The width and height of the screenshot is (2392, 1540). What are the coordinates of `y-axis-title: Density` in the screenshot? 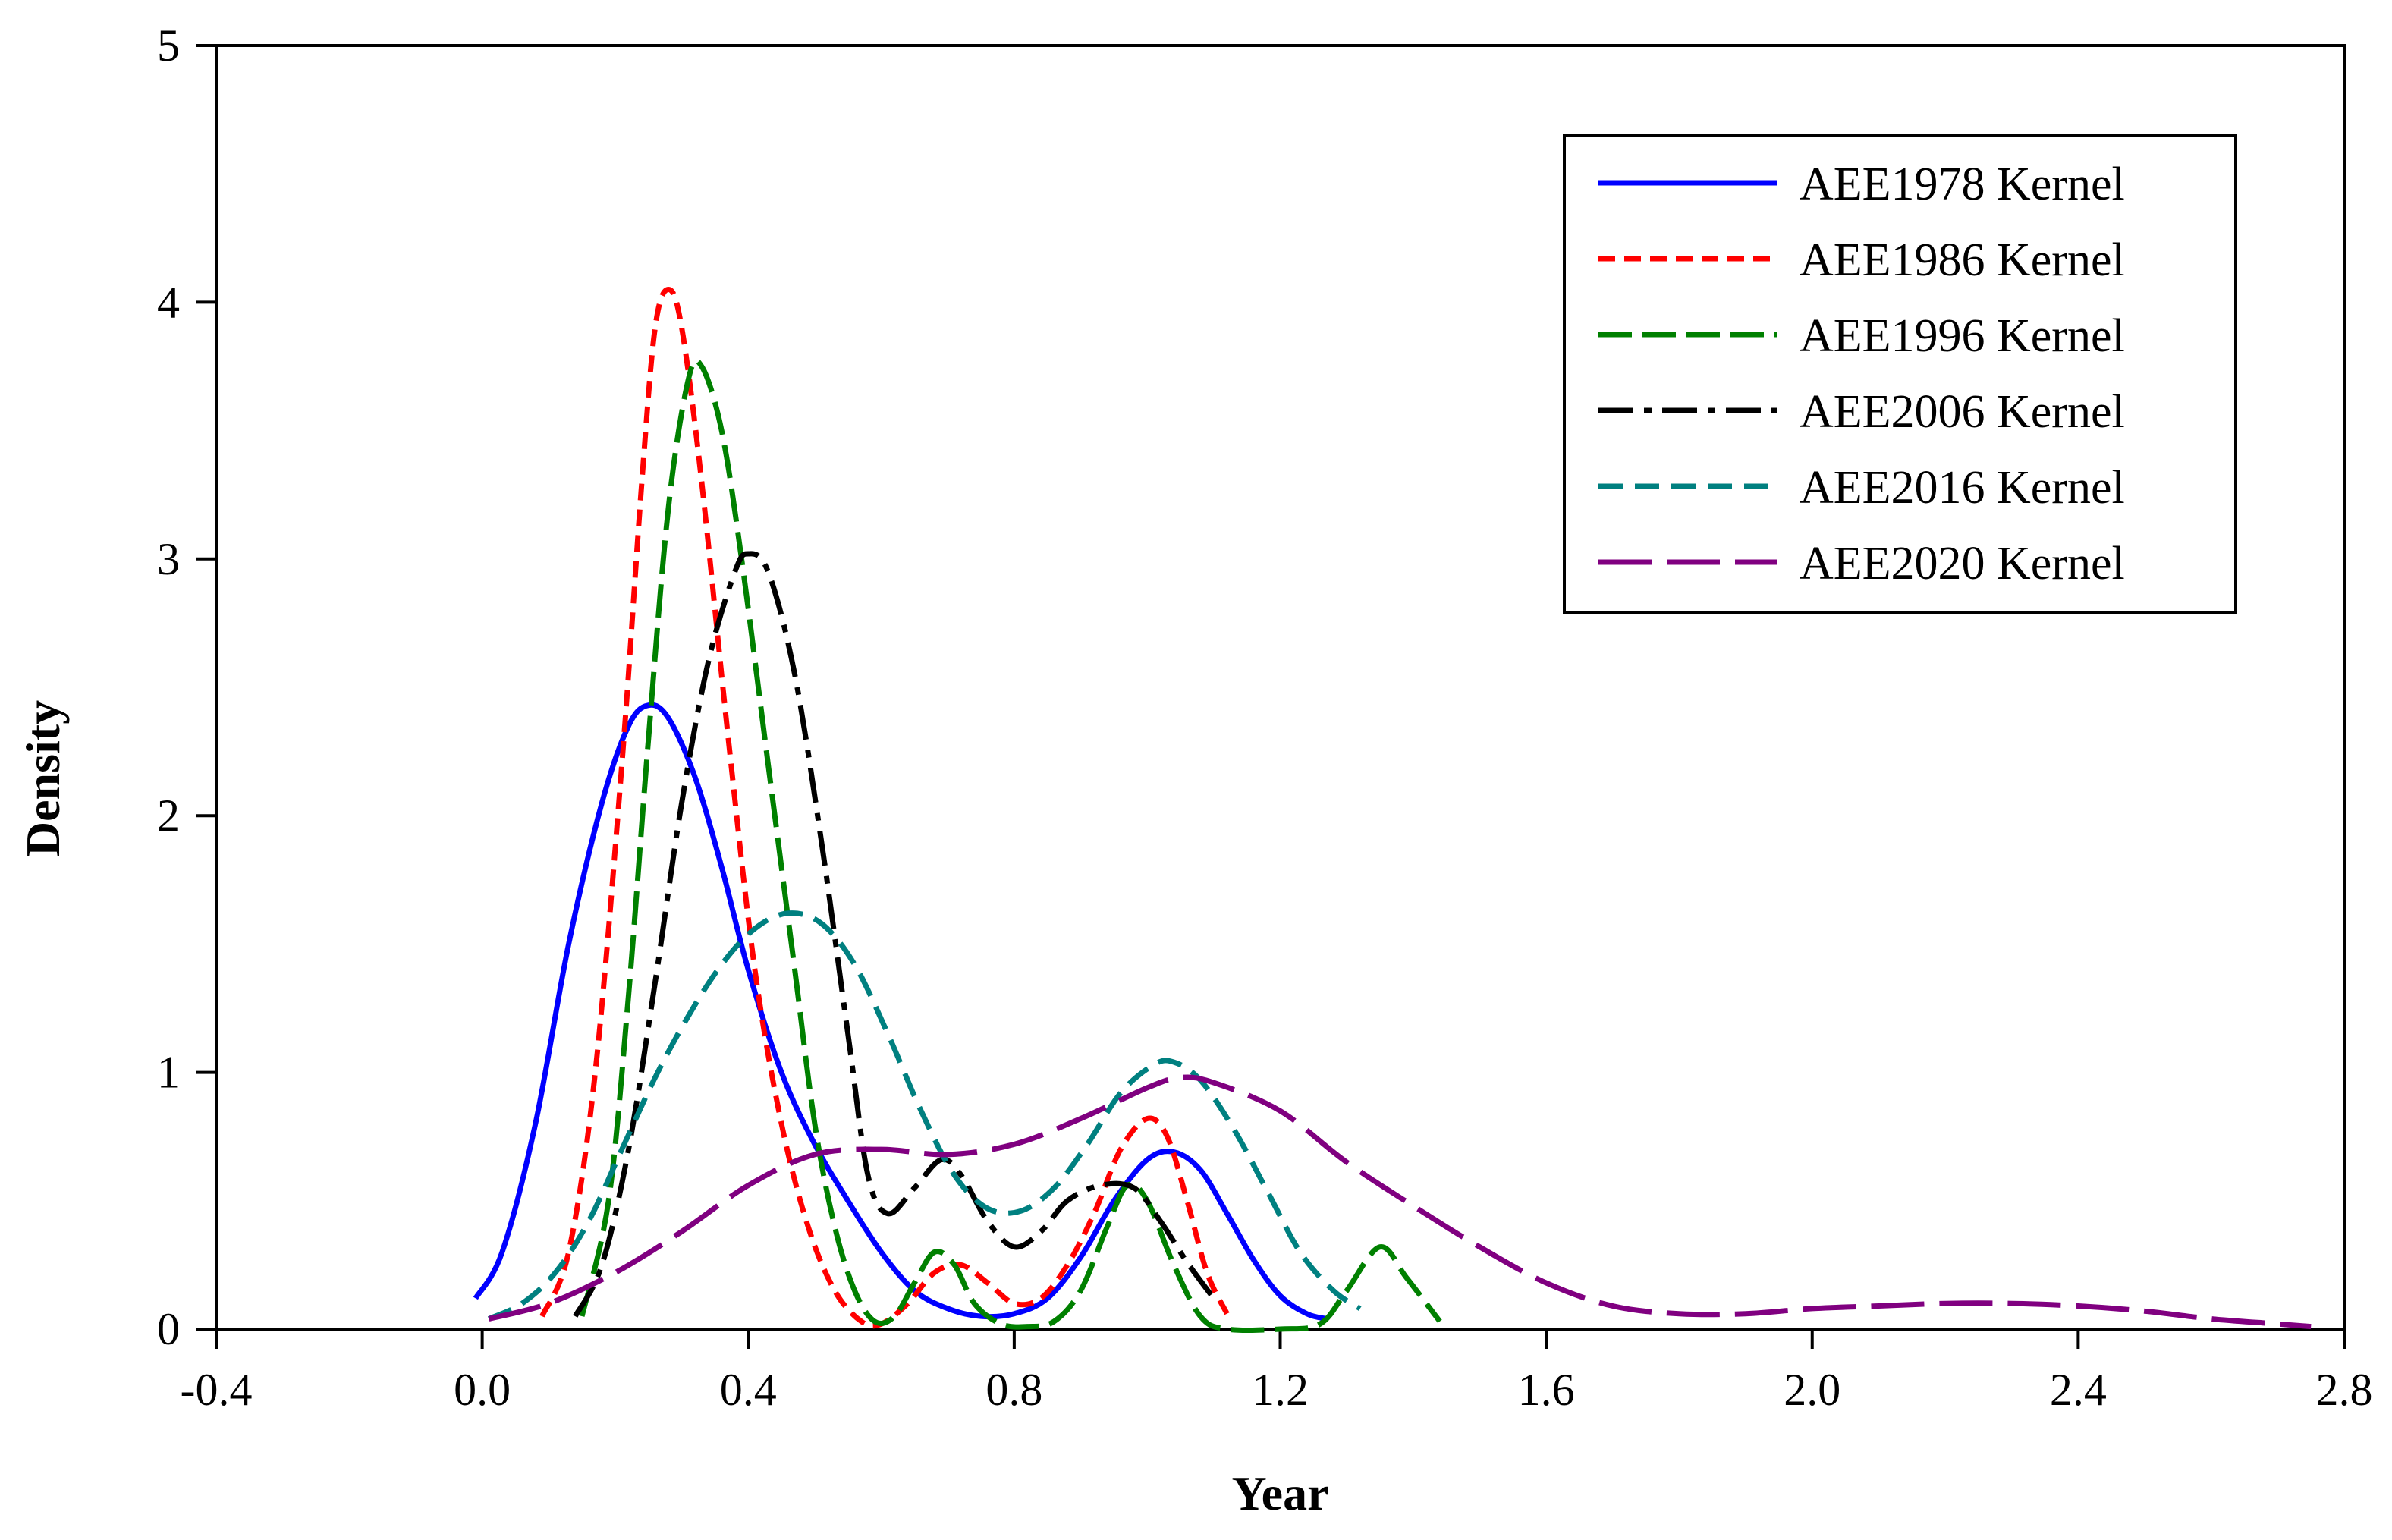 It's located at (43, 778).